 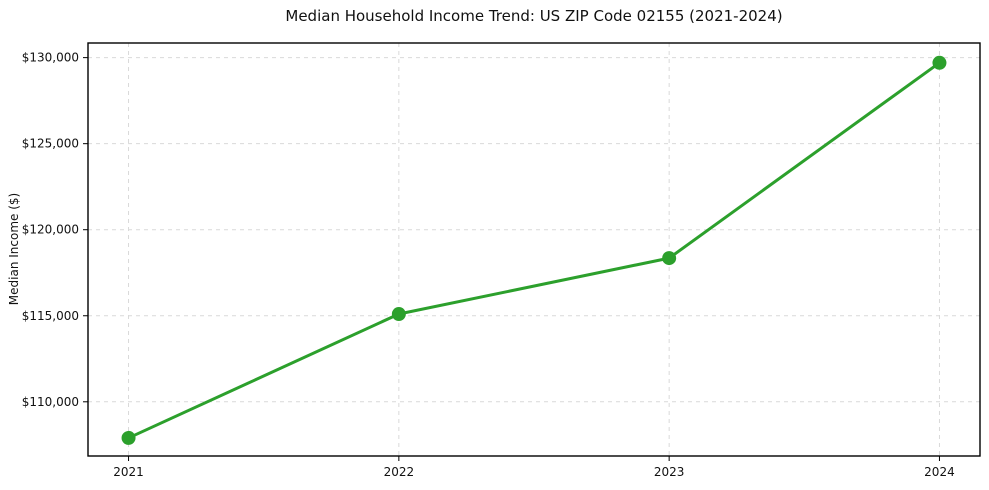 What do you see at coordinates (669, 258) in the screenshot?
I see `data-point-2023` at bounding box center [669, 258].